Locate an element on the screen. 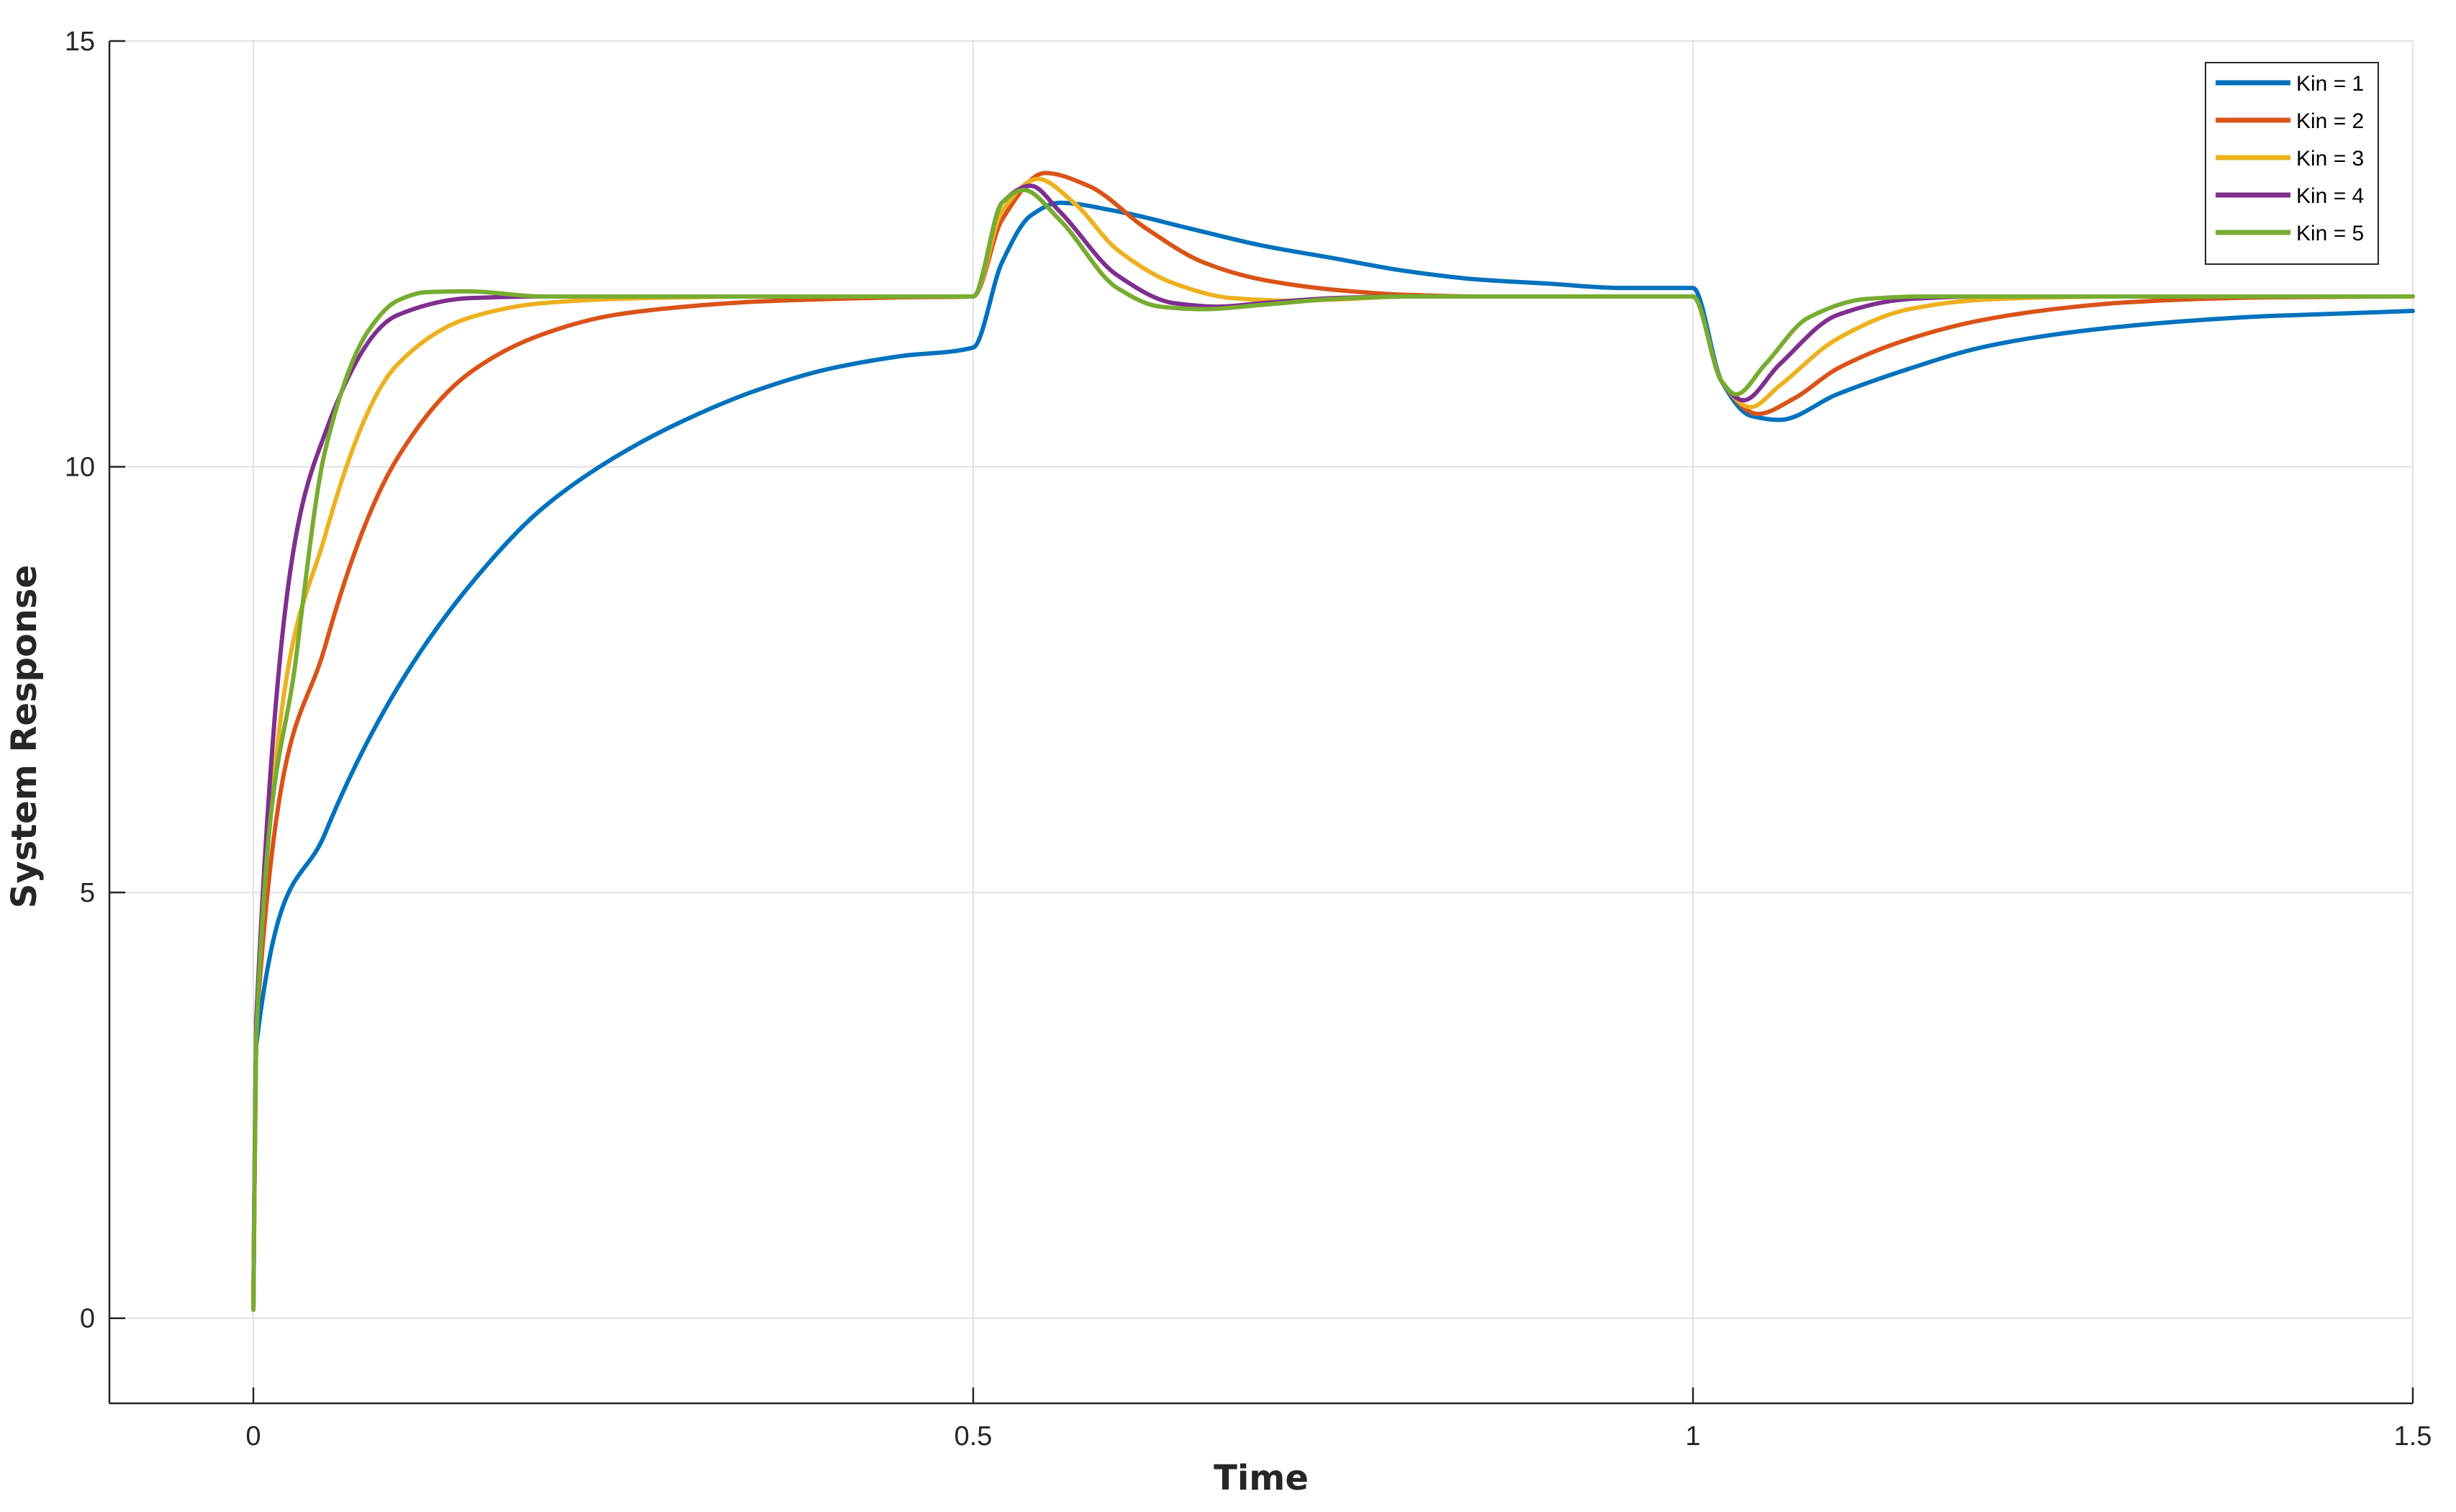  legend-label: Kin = 5 is located at coordinates (2330, 234).